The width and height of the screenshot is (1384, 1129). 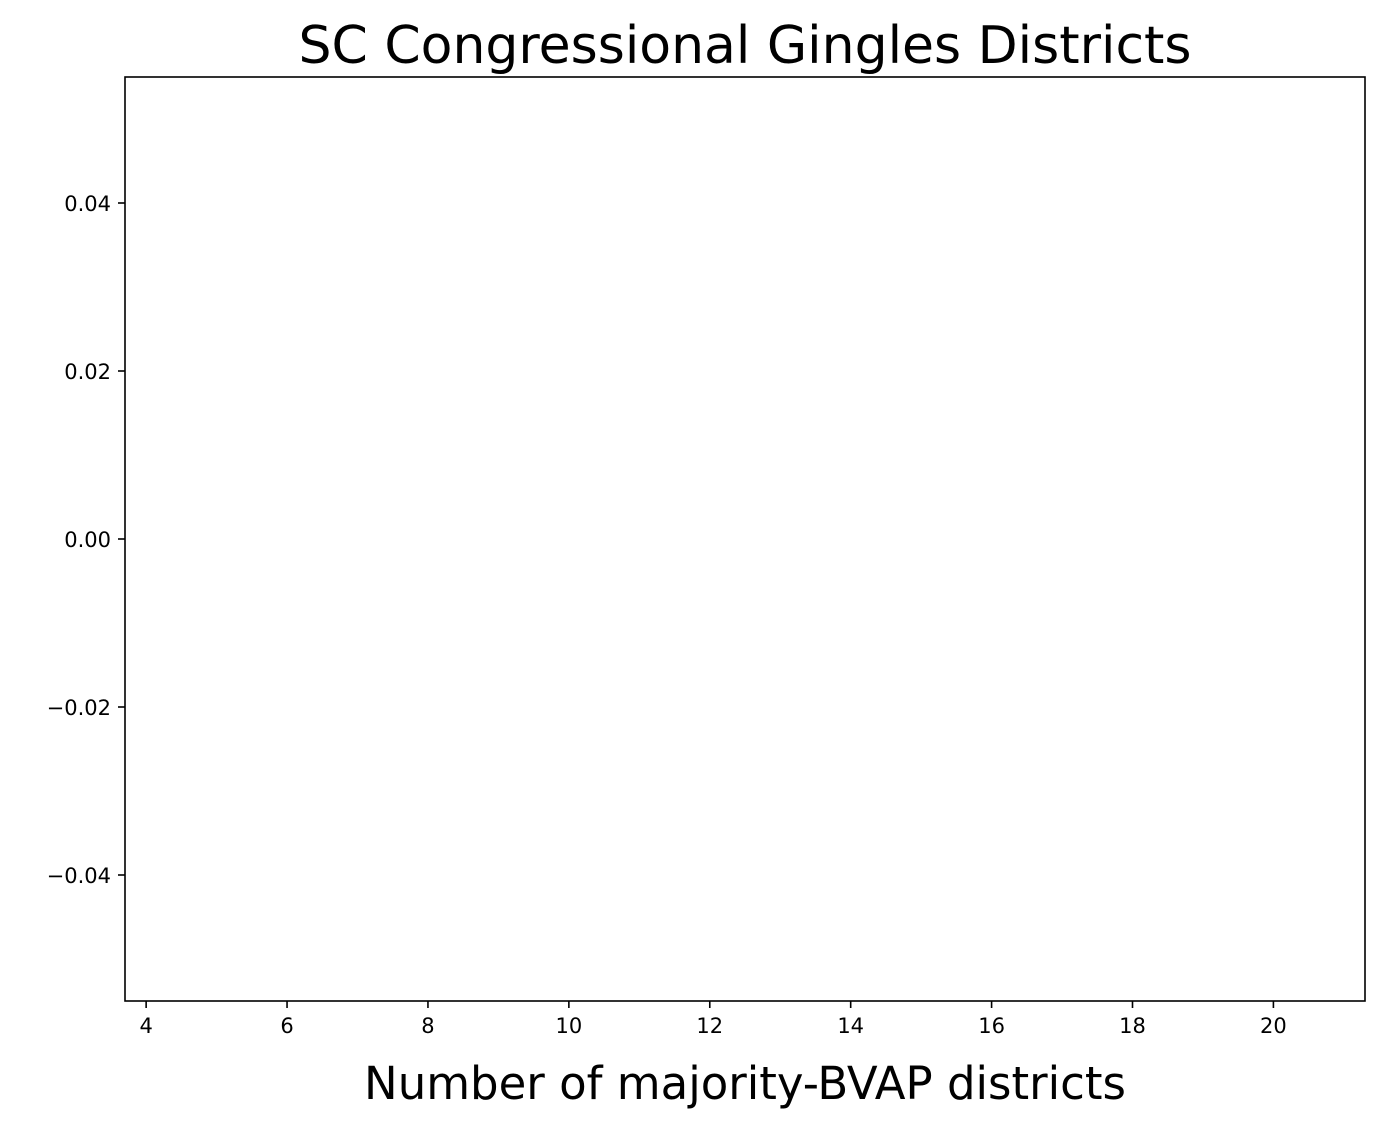 I want to click on x-tick-label: 6, so click(x=286, y=1026).